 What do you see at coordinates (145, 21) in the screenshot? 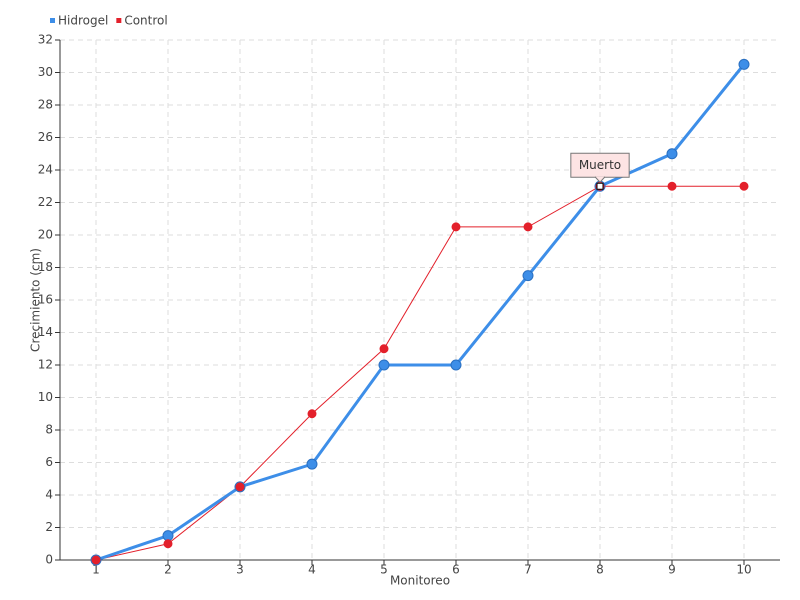
I see `legend-label: Control` at bounding box center [145, 21].